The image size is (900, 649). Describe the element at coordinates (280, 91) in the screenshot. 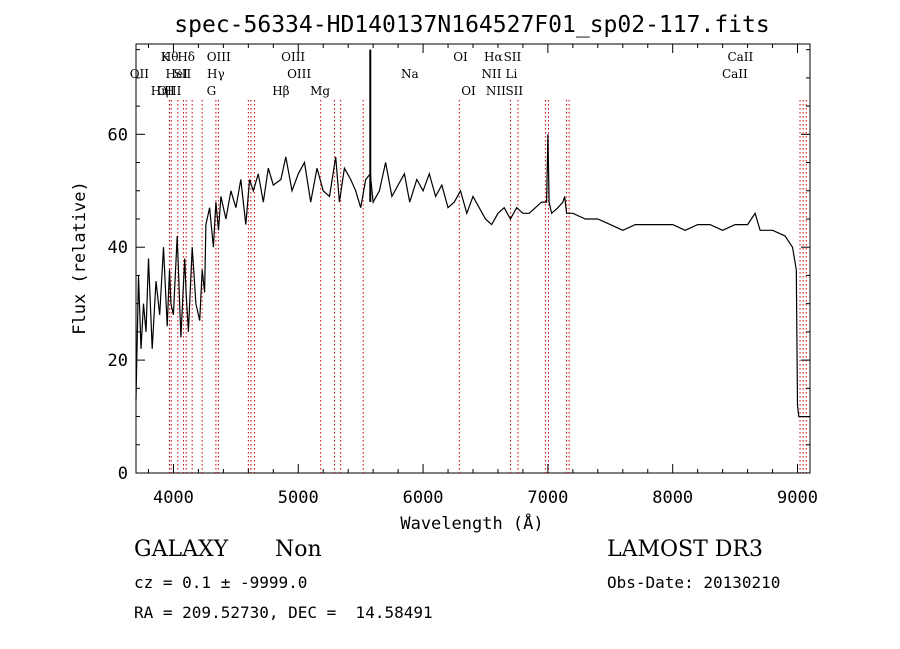

I see `line-id-label-14: Hβ` at that location.